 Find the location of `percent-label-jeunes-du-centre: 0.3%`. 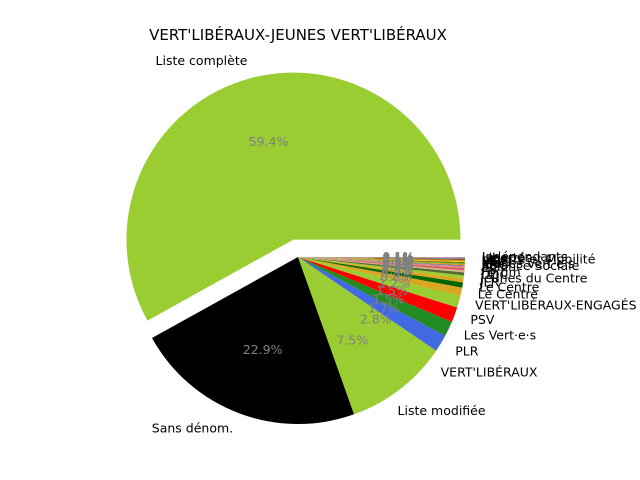

percent-label-jeunes-du-centre: 0.3% is located at coordinates (398, 267).